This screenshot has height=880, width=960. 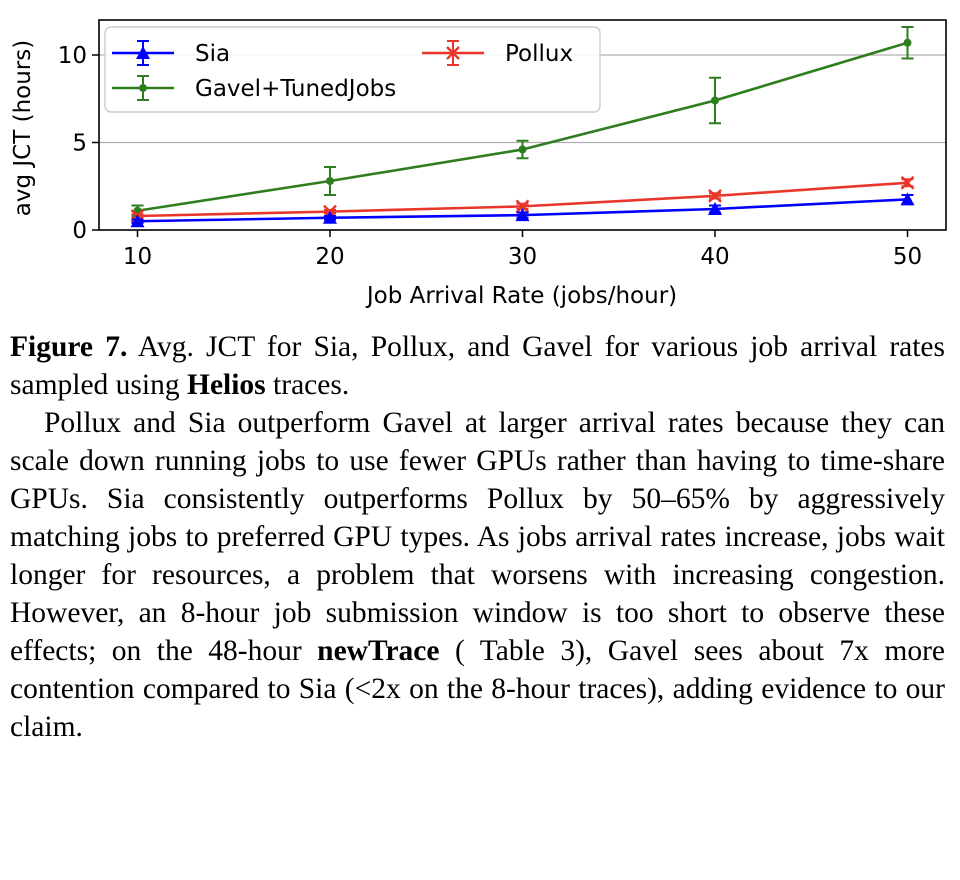 What do you see at coordinates (69, 347) in the screenshot?
I see `caption-label: Figure 7.` at bounding box center [69, 347].